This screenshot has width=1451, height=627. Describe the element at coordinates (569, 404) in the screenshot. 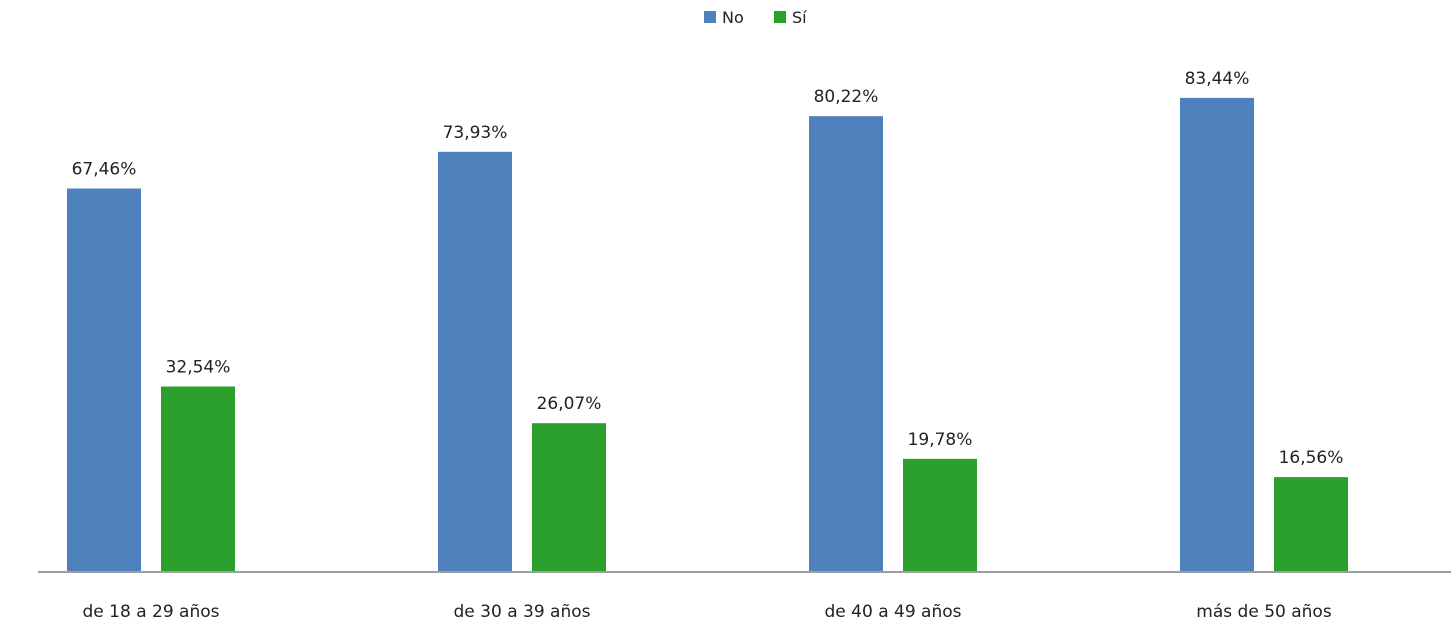

I see `data-label: 26,07%` at that location.